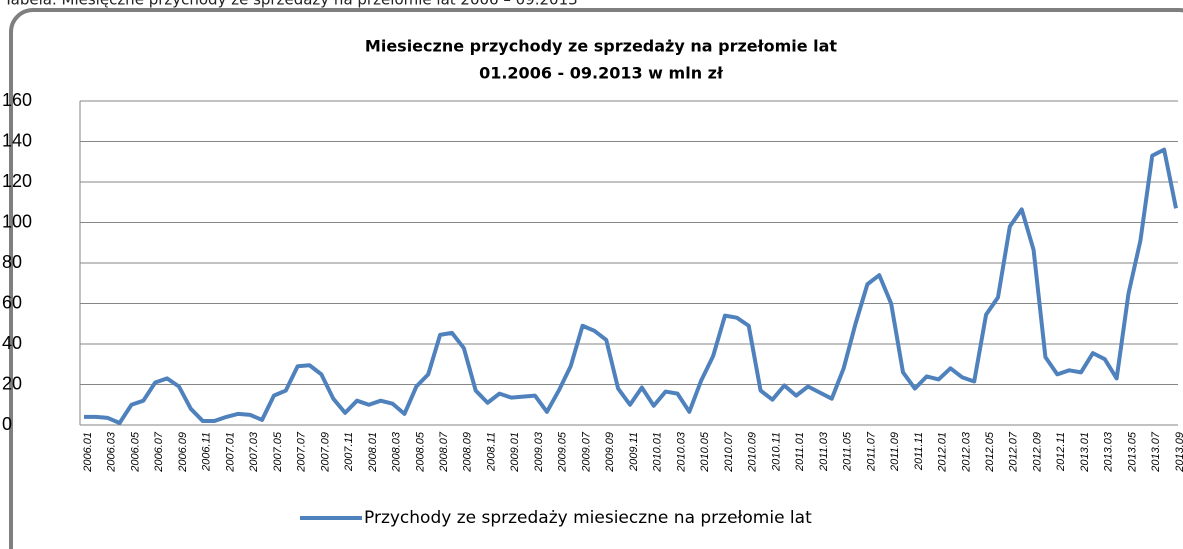 The width and height of the screenshot is (1183, 549). I want to click on x-tick-label: 2007.09, so click(325, 452).